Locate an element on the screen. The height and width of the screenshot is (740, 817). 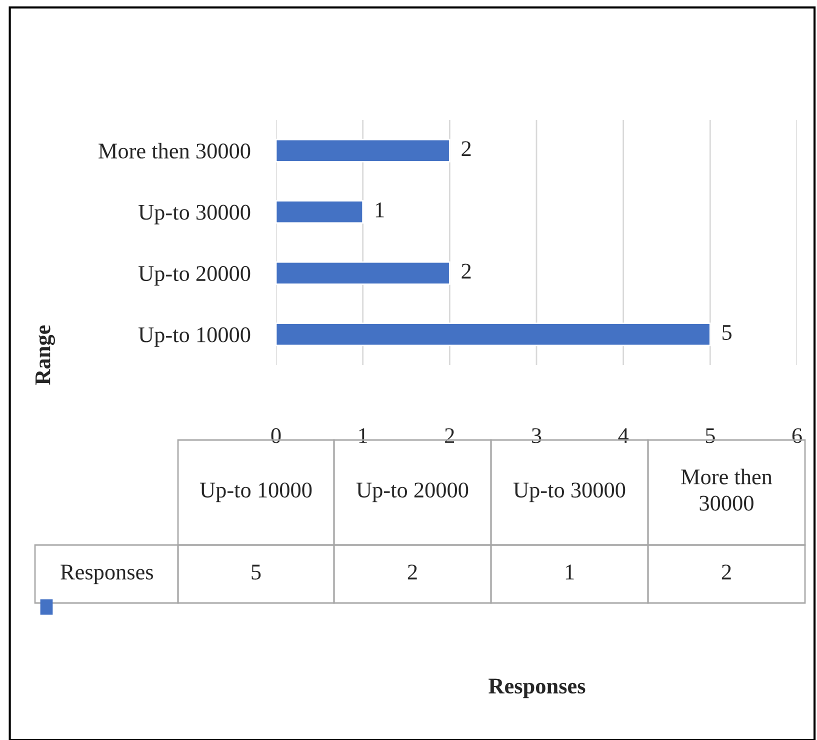
y-tick-label: Up-to 20000 is located at coordinates (194, 276).